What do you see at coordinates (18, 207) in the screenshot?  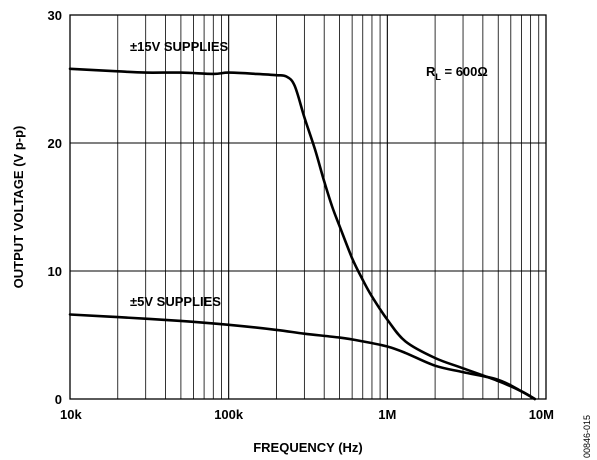 I see `y-axis-label: OUTPUT VOLTAGE (V p-p)` at bounding box center [18, 207].